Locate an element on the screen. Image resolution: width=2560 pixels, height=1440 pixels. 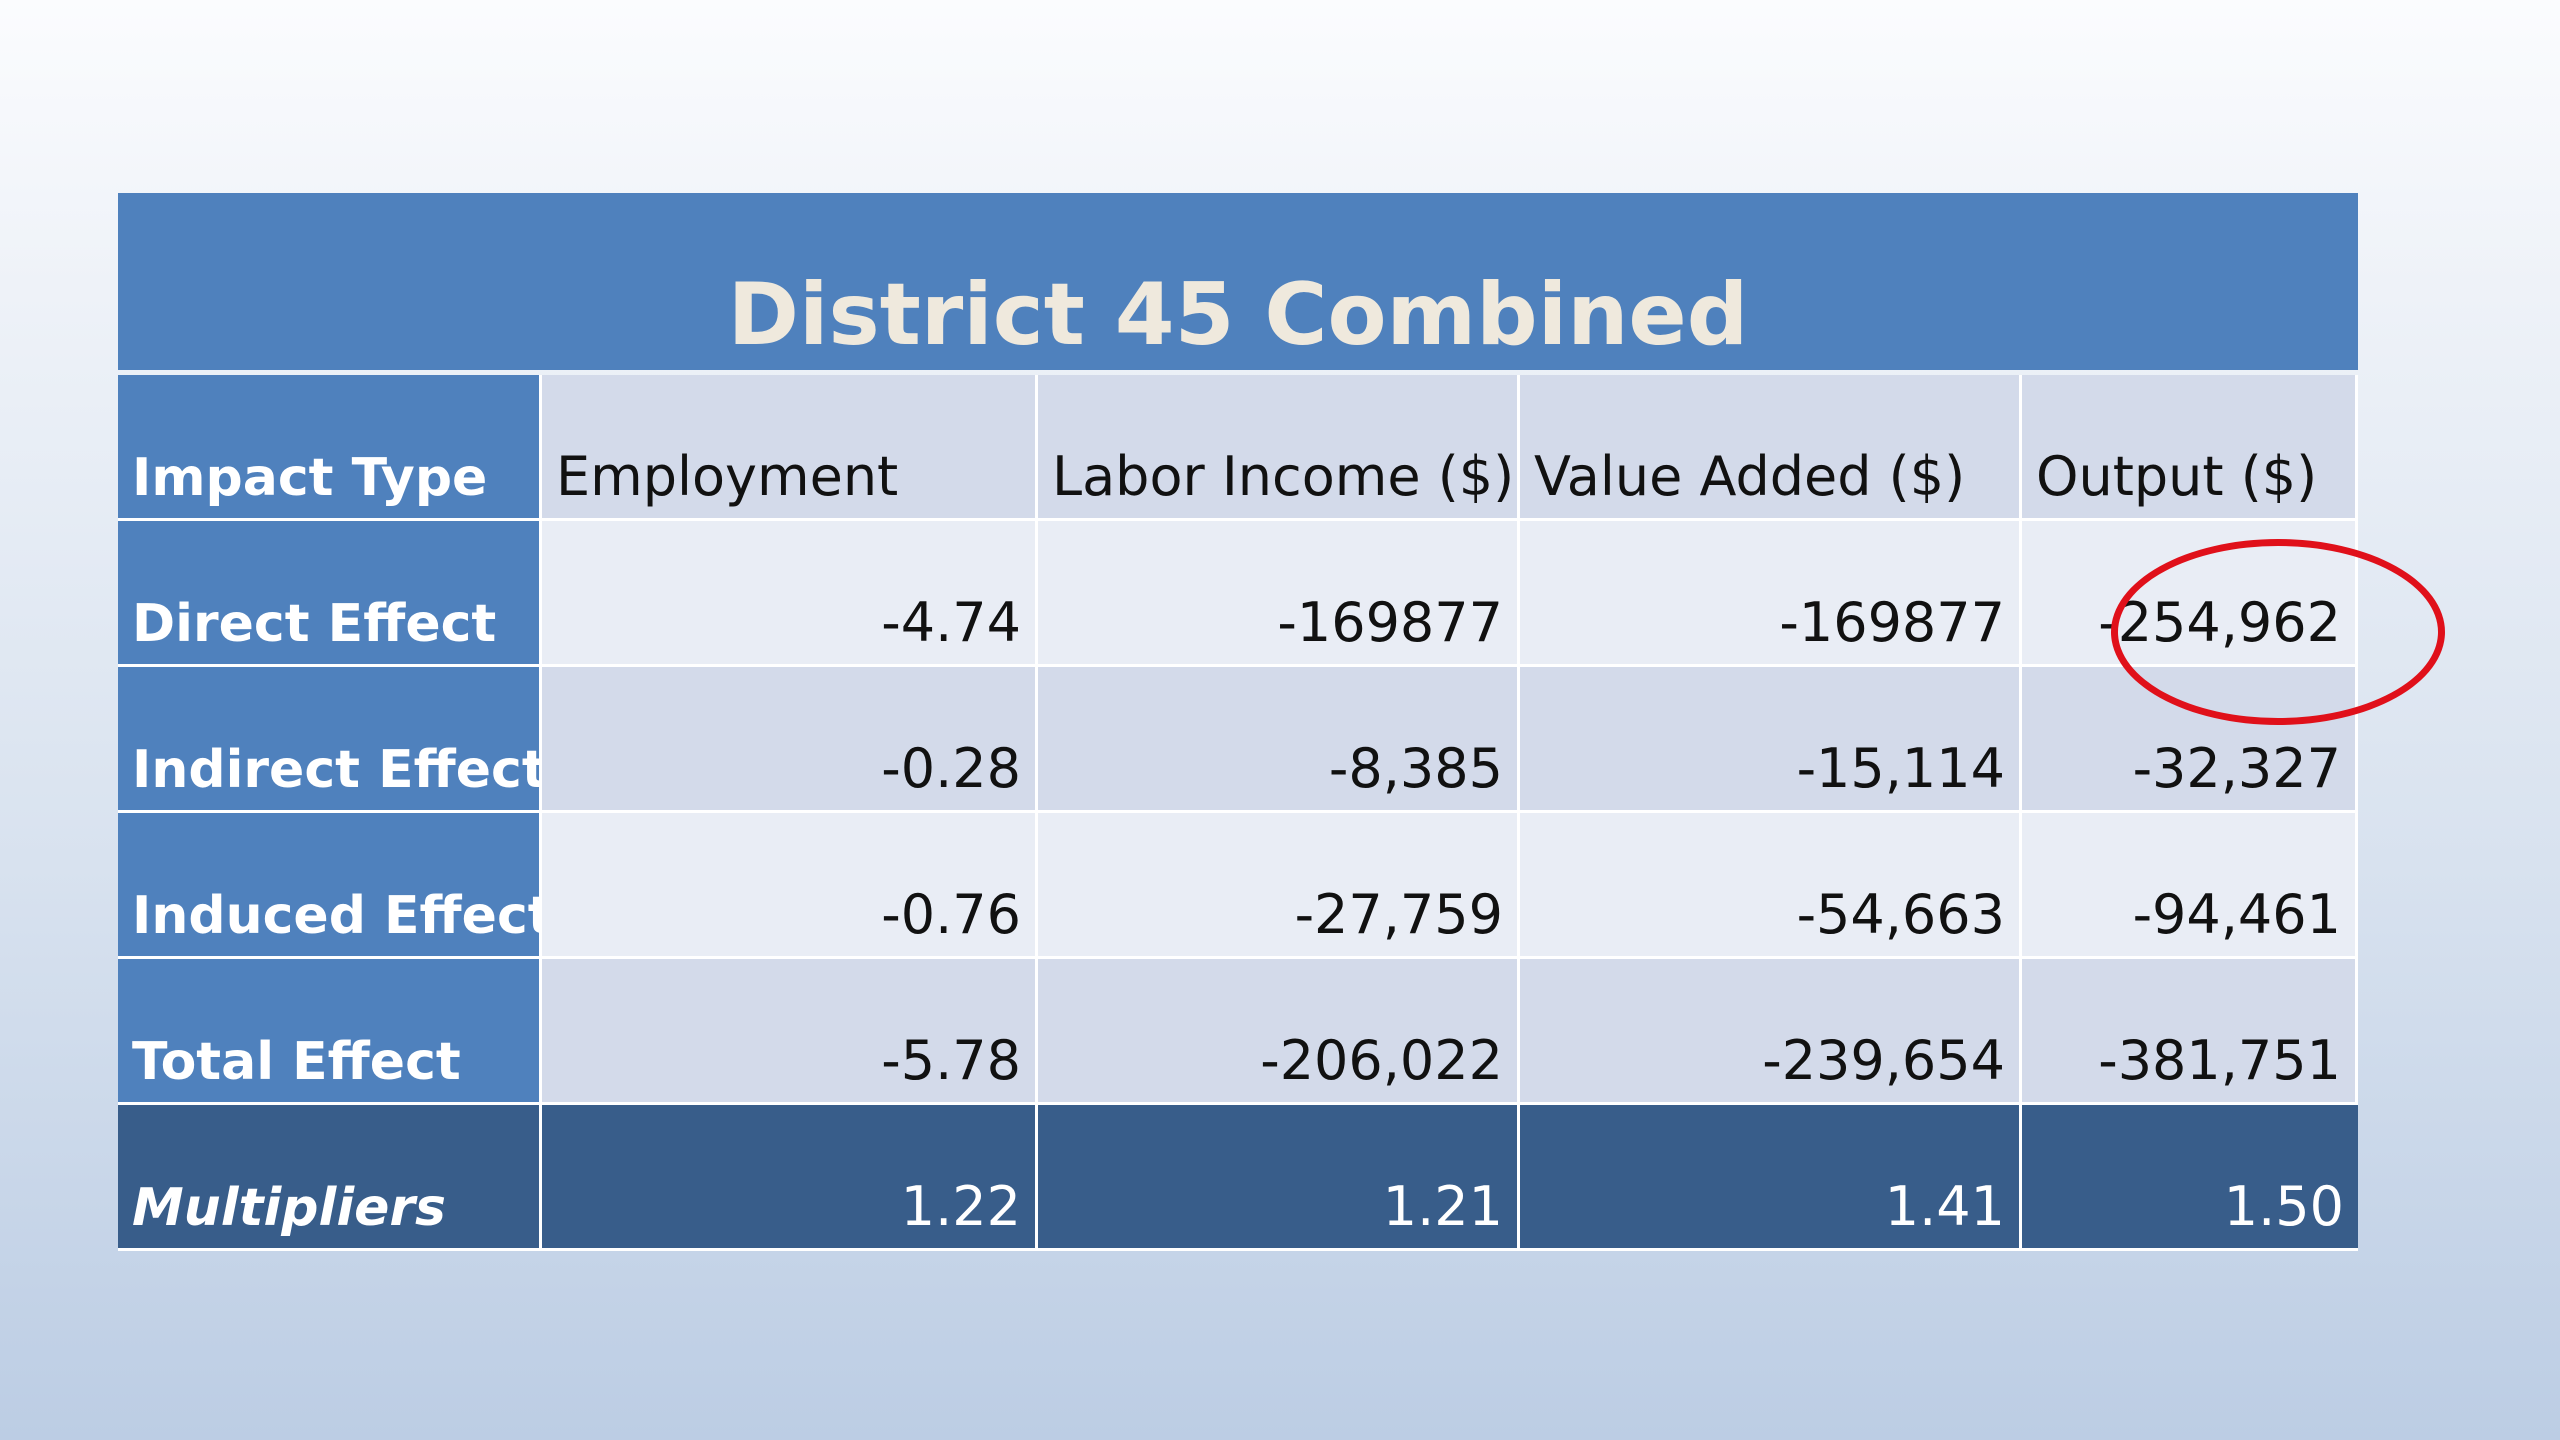
multiplier-employment: 1.22 is located at coordinates (790, 1178).